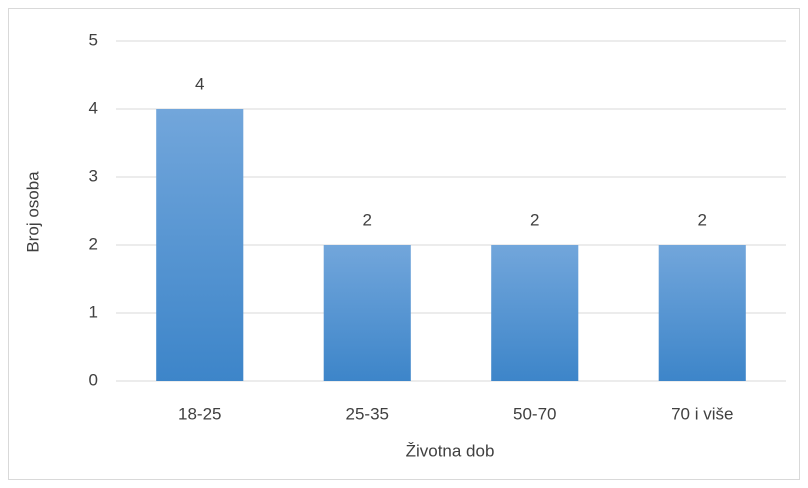 The width and height of the screenshot is (808, 488). I want to click on x-axis-label: Životna dob, so click(450, 450).